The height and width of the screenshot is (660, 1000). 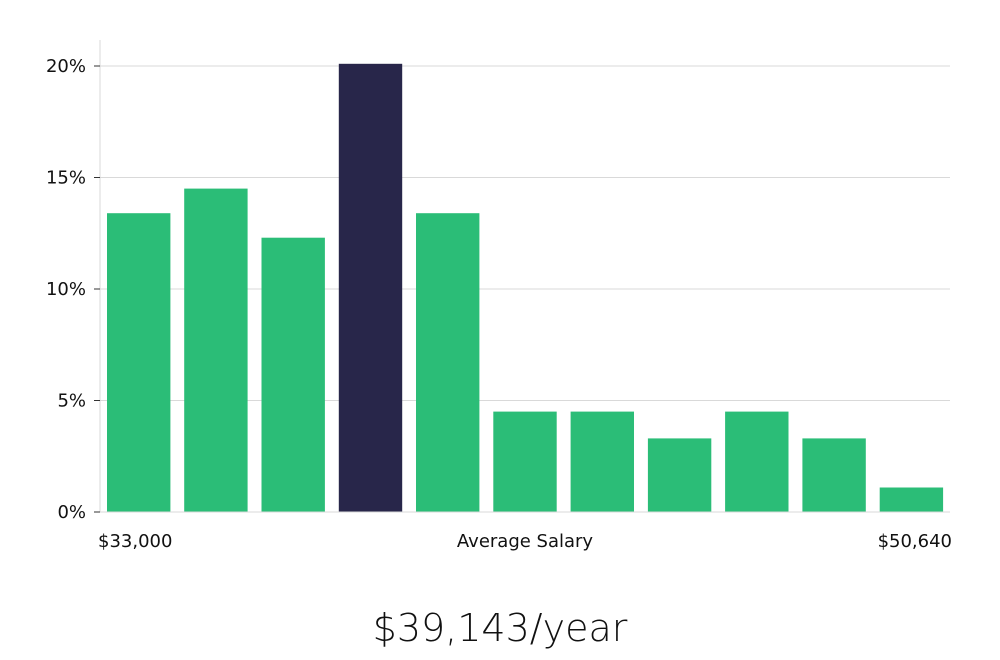 What do you see at coordinates (66, 178) in the screenshot?
I see `y-tick-label: 15%` at bounding box center [66, 178].